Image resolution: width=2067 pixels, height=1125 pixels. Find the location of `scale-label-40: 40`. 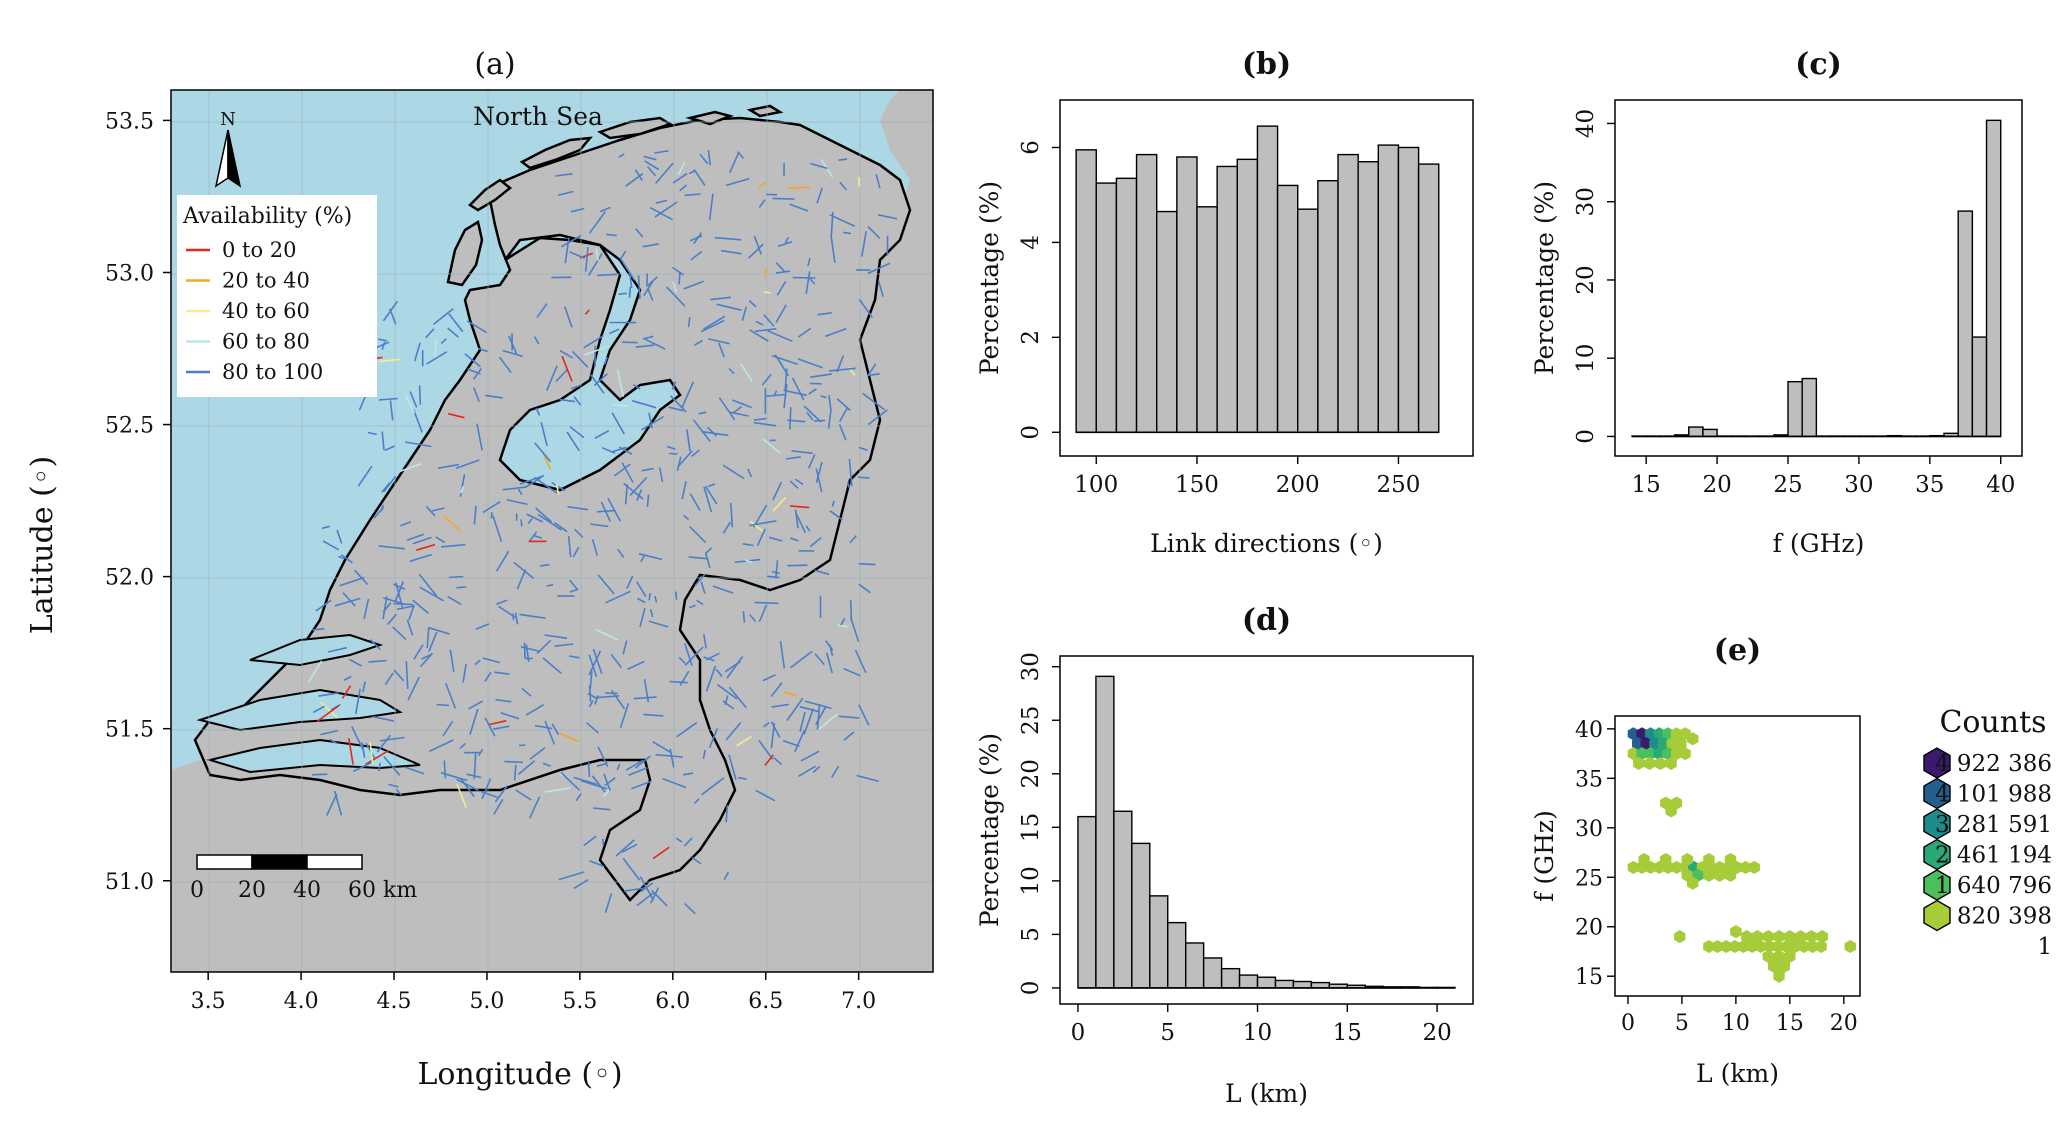

scale-label-40: 40 is located at coordinates (307, 890).